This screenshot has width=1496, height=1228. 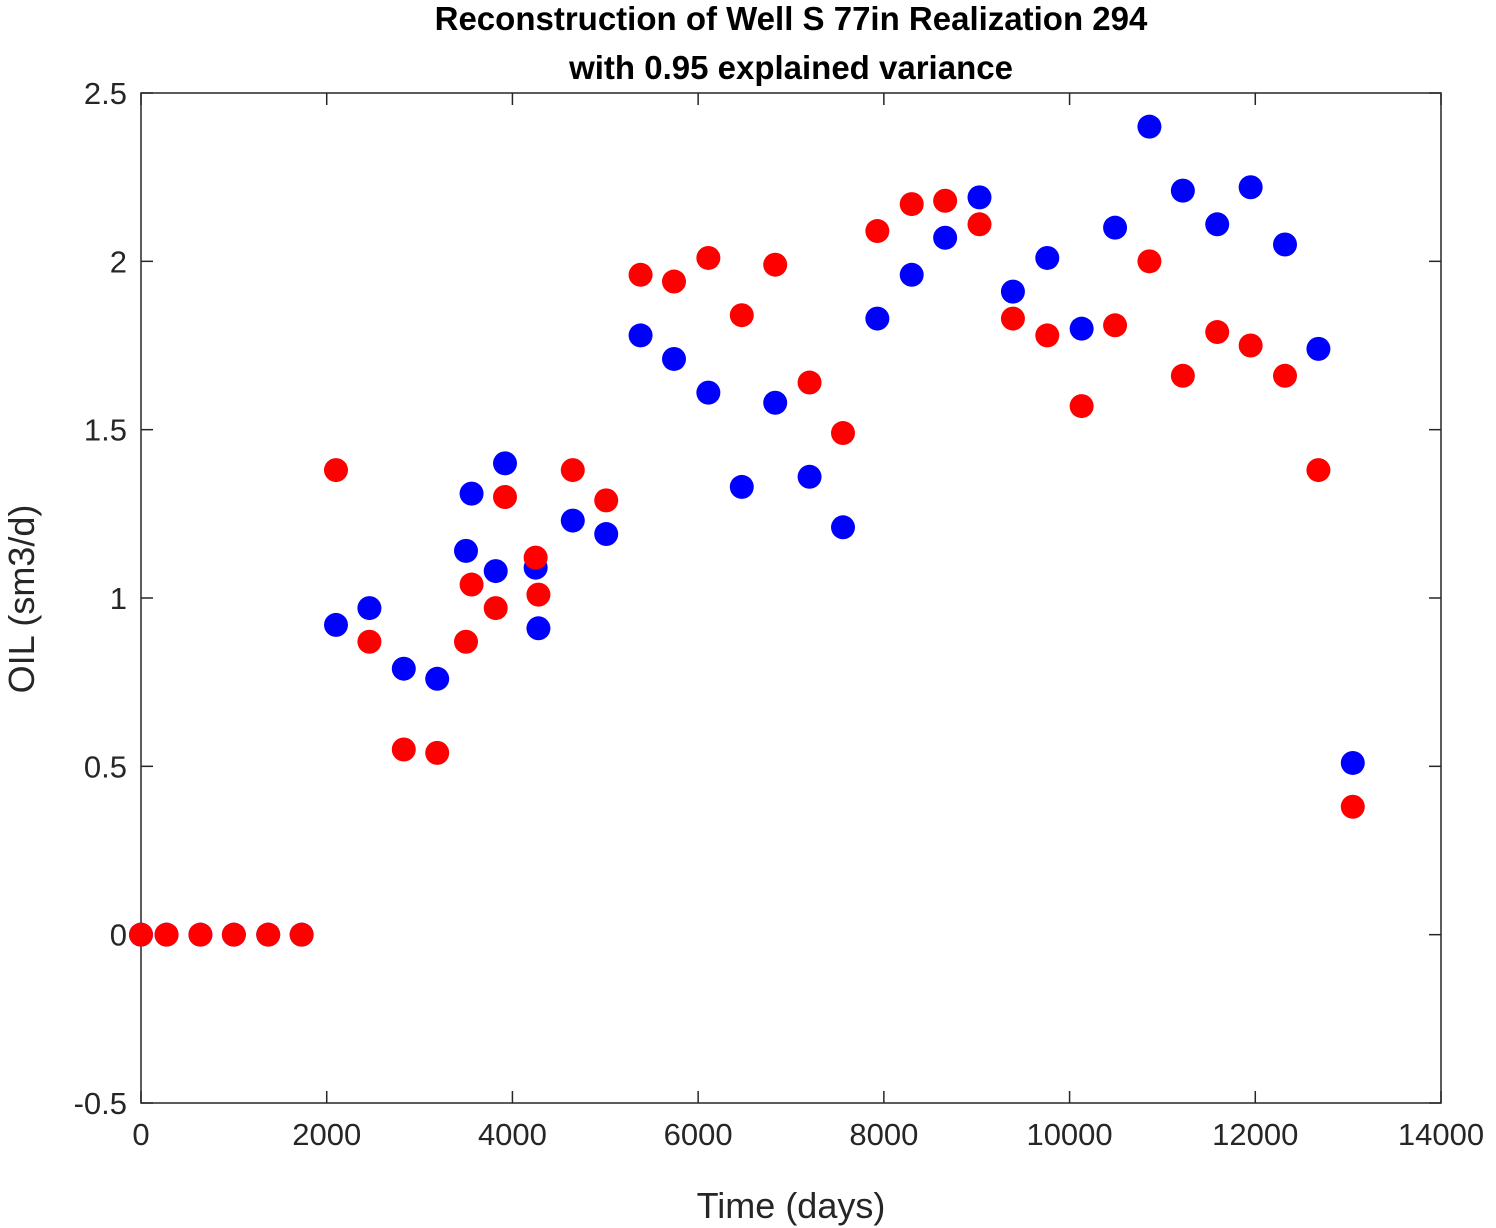 What do you see at coordinates (105, 766) in the screenshot?
I see `y-tick-label: 0.5` at bounding box center [105, 766].